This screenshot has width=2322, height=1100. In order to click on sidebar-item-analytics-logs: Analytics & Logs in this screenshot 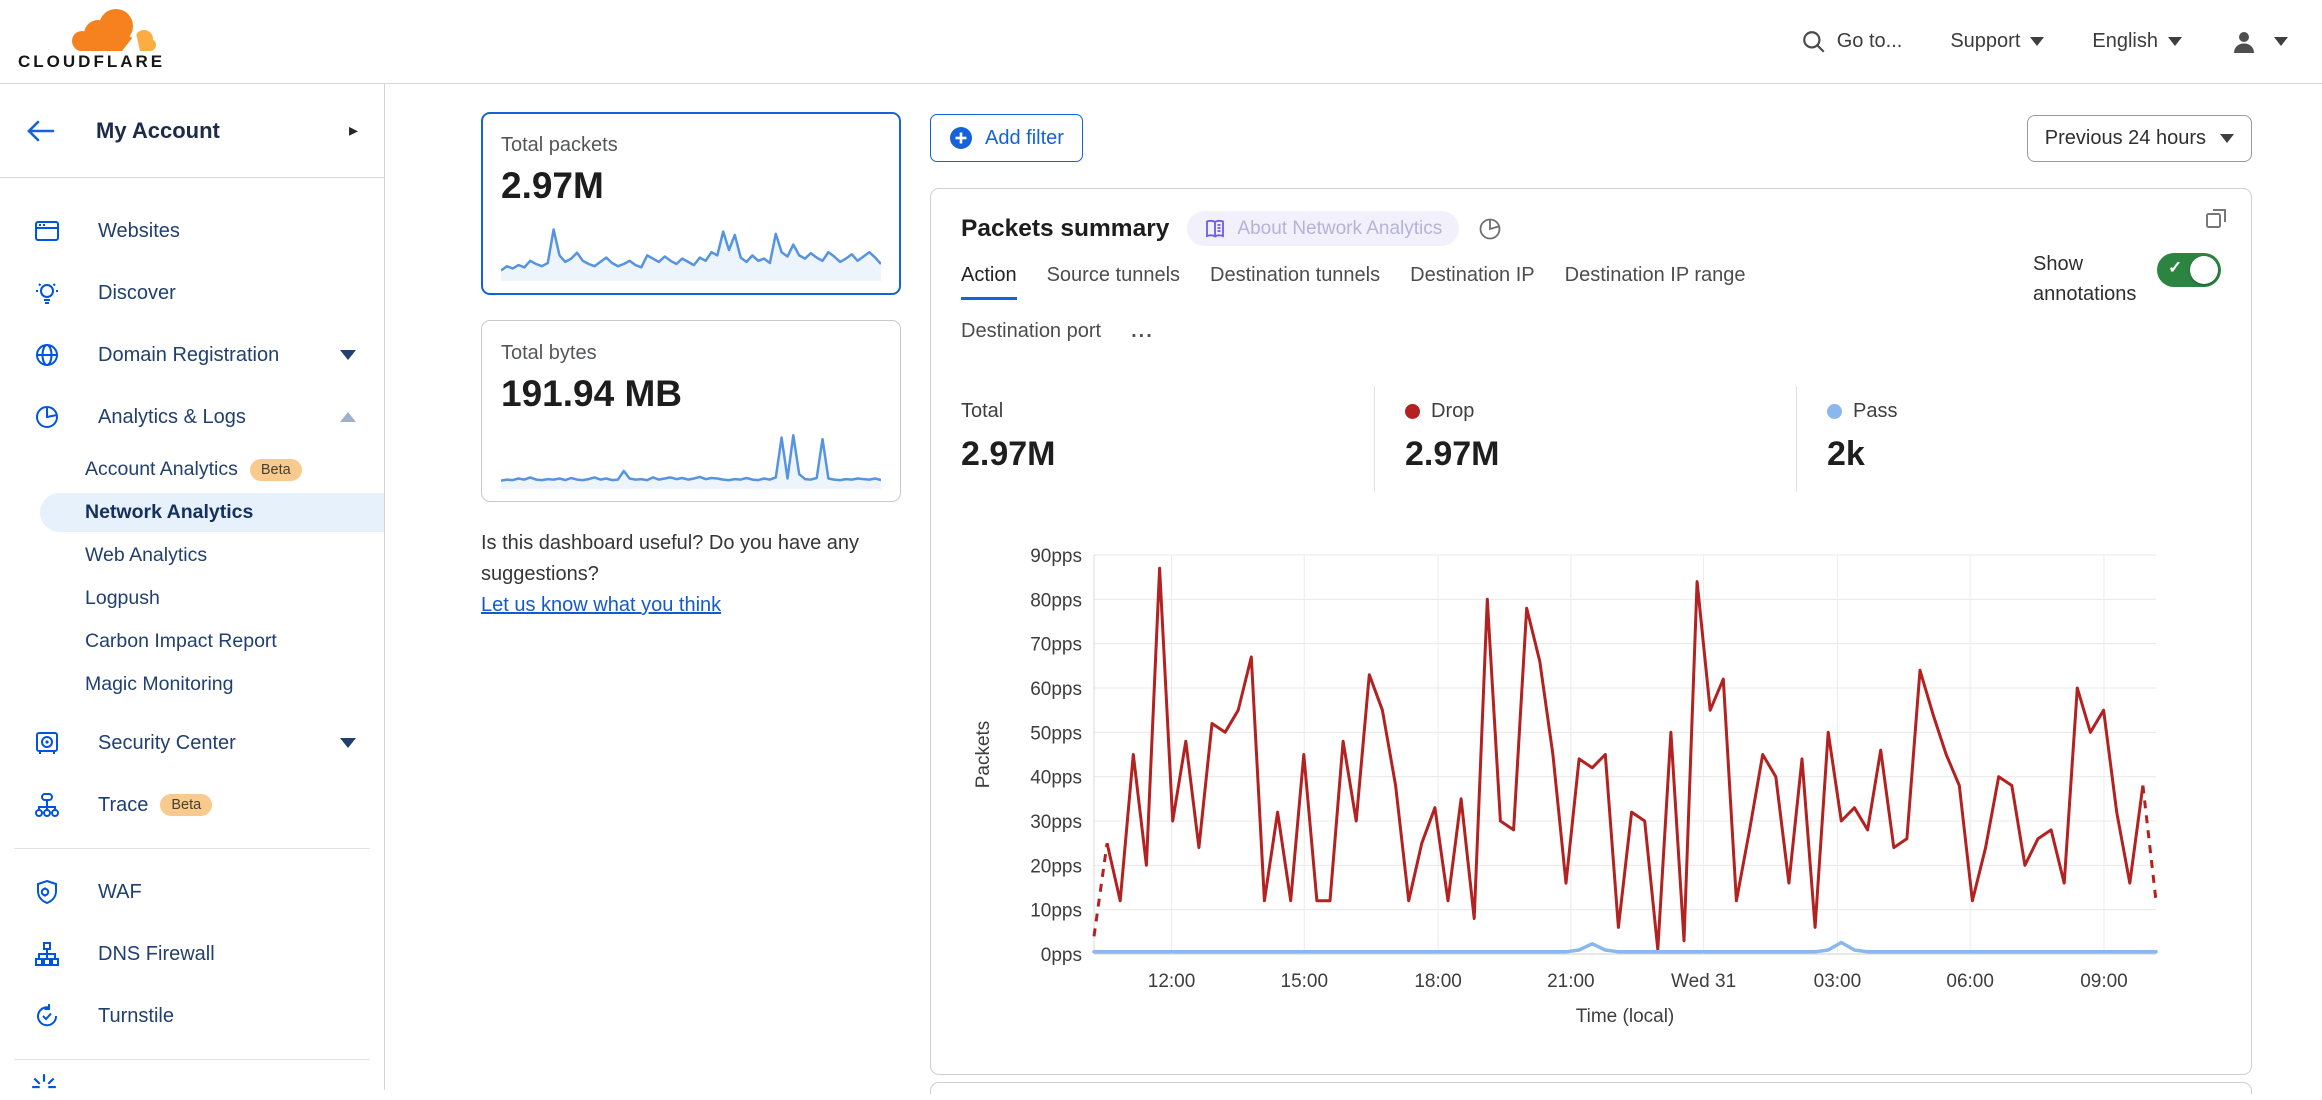, I will do `click(192, 417)`.